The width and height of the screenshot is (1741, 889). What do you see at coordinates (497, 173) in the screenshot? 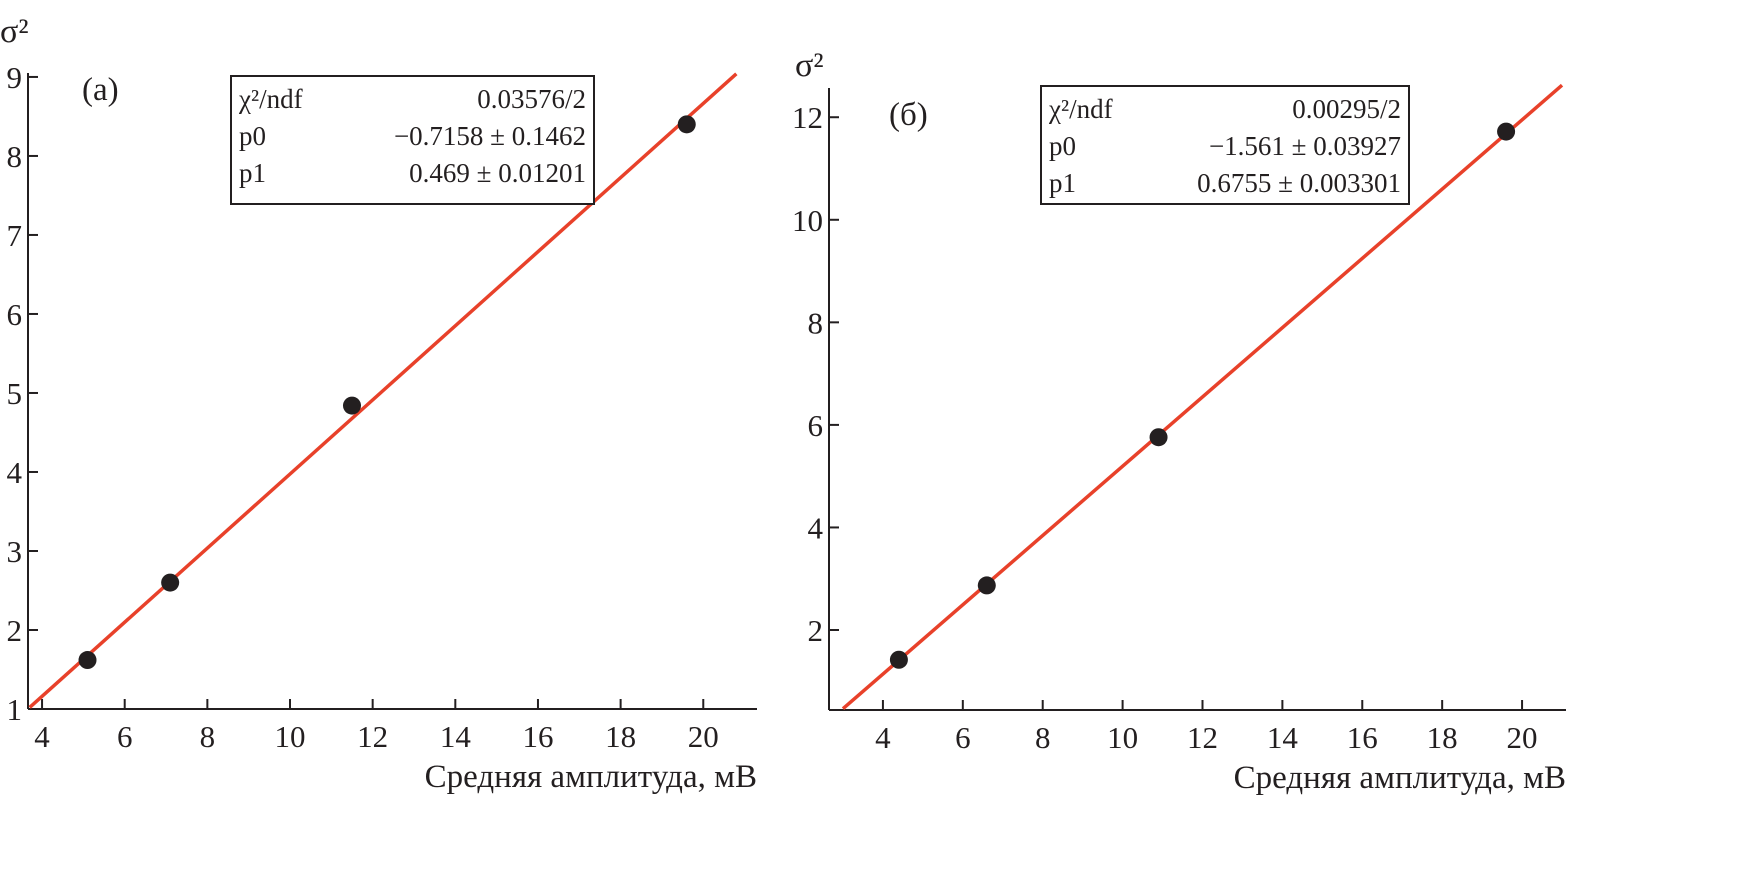
I see `stats-value: 0.469 ± 0.01201` at bounding box center [497, 173].